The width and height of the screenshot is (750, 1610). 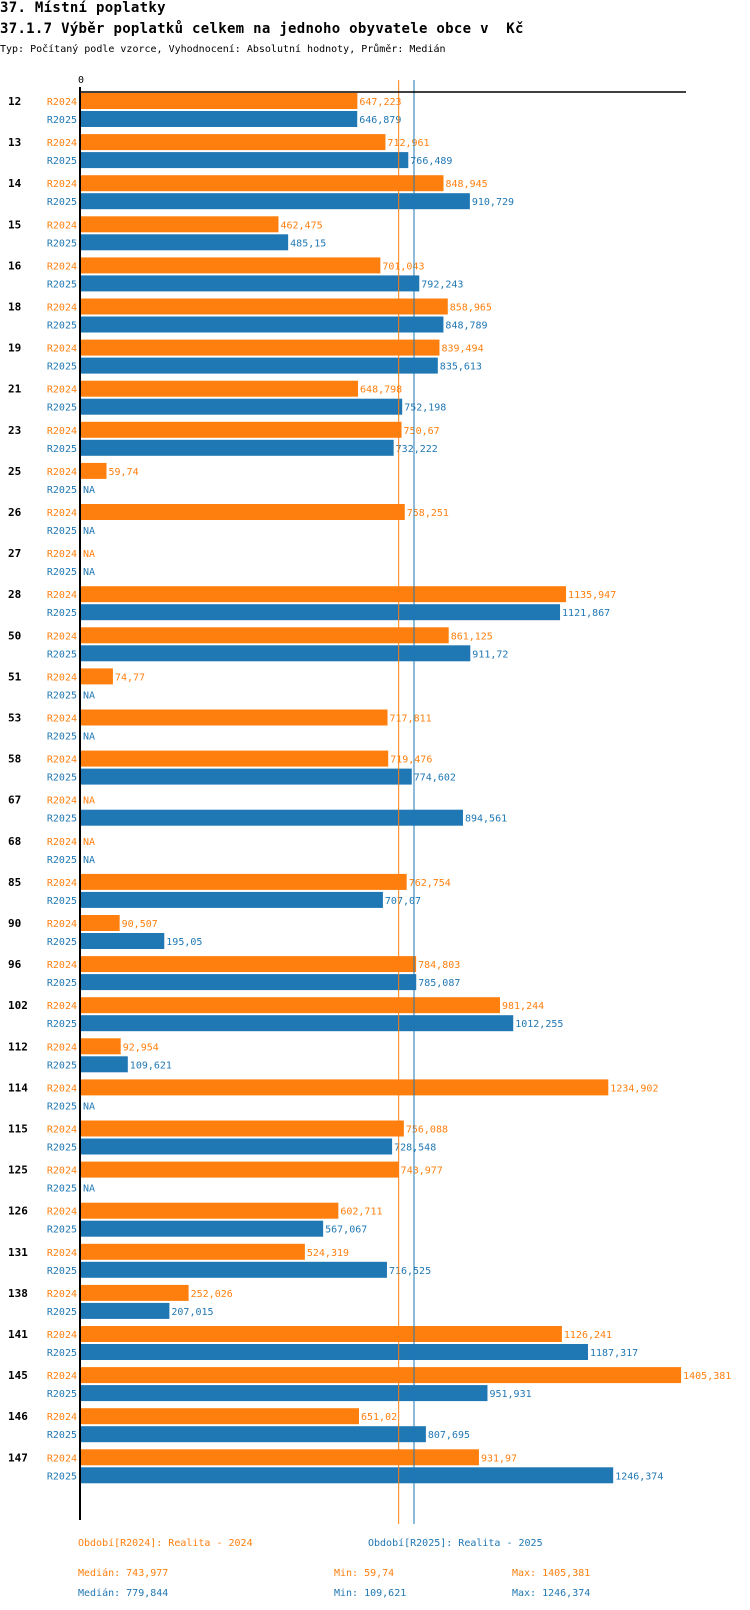 I want to click on category-label: 147, so click(x=18, y=1457).